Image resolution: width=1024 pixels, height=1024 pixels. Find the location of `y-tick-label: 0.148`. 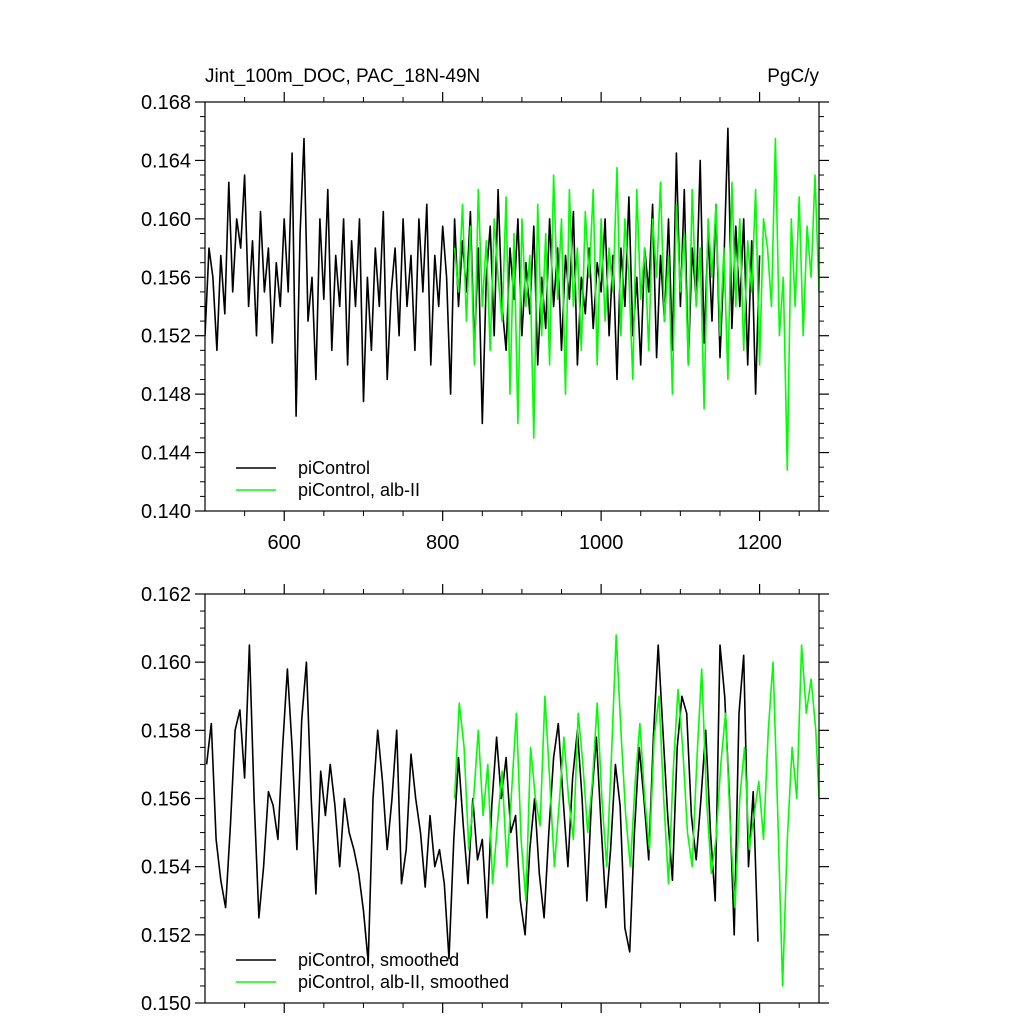

y-tick-label: 0.148 is located at coordinates (166, 395).